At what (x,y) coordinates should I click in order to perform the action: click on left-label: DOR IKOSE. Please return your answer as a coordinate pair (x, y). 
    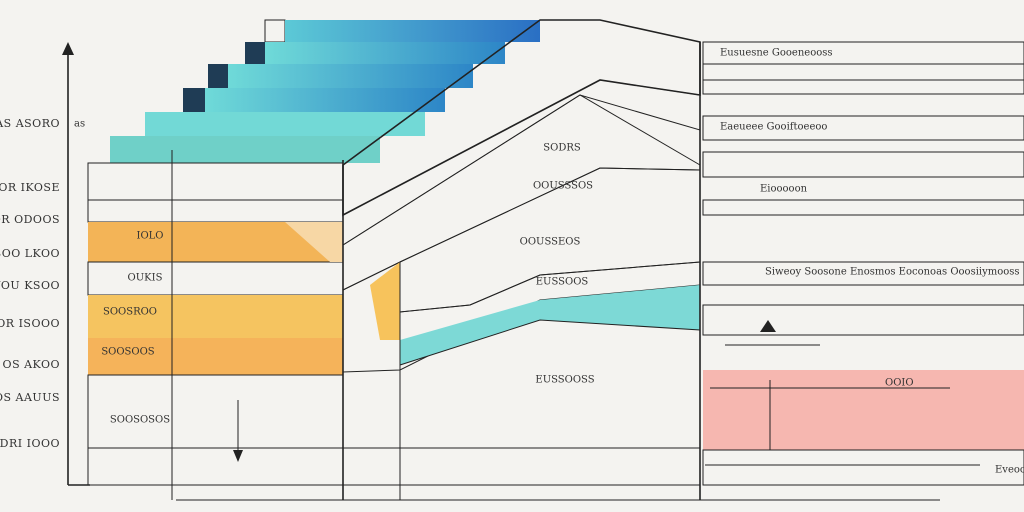
    Looking at the image, I should click on (30, 187).